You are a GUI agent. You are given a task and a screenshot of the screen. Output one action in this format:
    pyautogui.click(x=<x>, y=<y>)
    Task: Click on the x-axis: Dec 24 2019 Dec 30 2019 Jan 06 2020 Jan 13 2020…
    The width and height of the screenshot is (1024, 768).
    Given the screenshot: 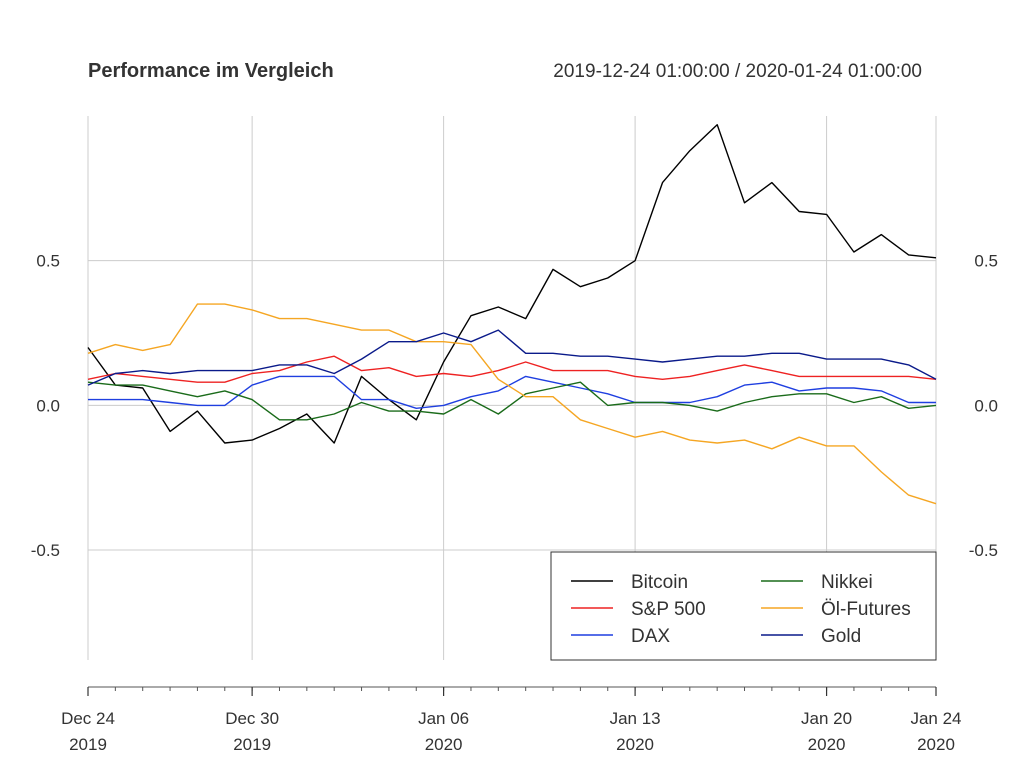 What is the action you would take?
    pyautogui.click(x=511, y=720)
    